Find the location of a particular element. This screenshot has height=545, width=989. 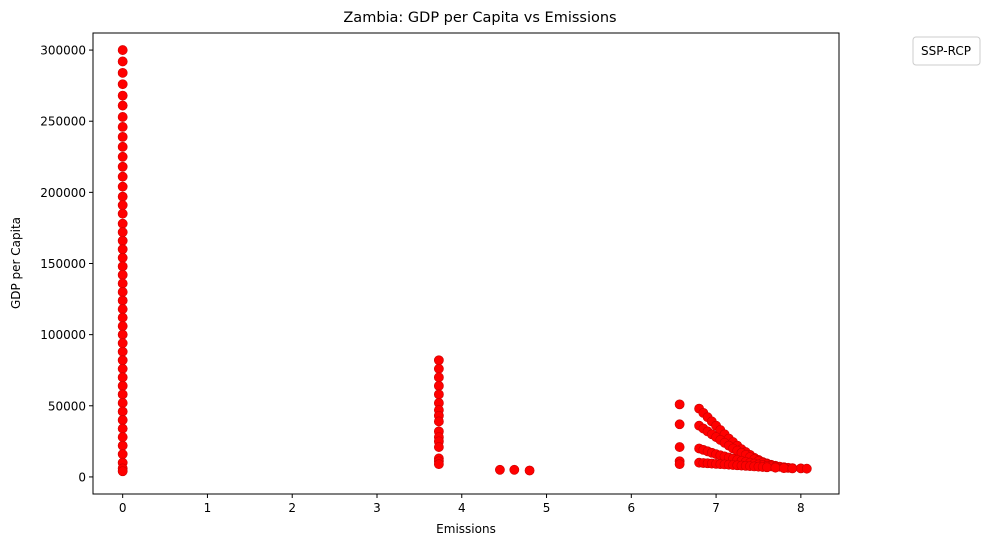

x-tick-label: 4 is located at coordinates (462, 508).